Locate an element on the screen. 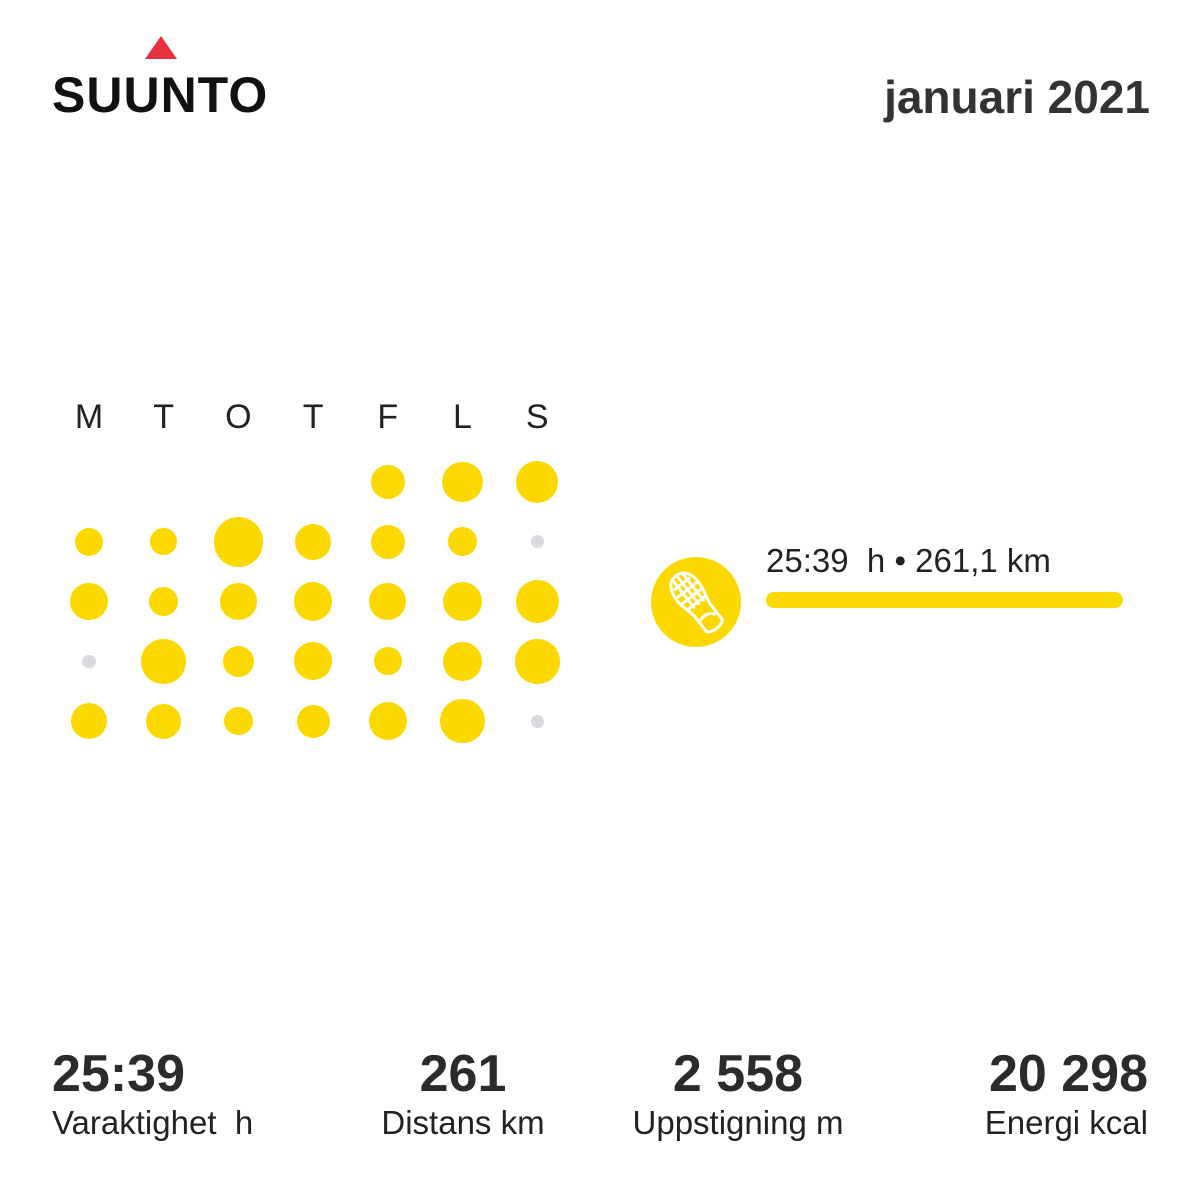 The image size is (1200, 1200). stat-duration: 25:39 Varaktighet h is located at coordinates (152, 1093).